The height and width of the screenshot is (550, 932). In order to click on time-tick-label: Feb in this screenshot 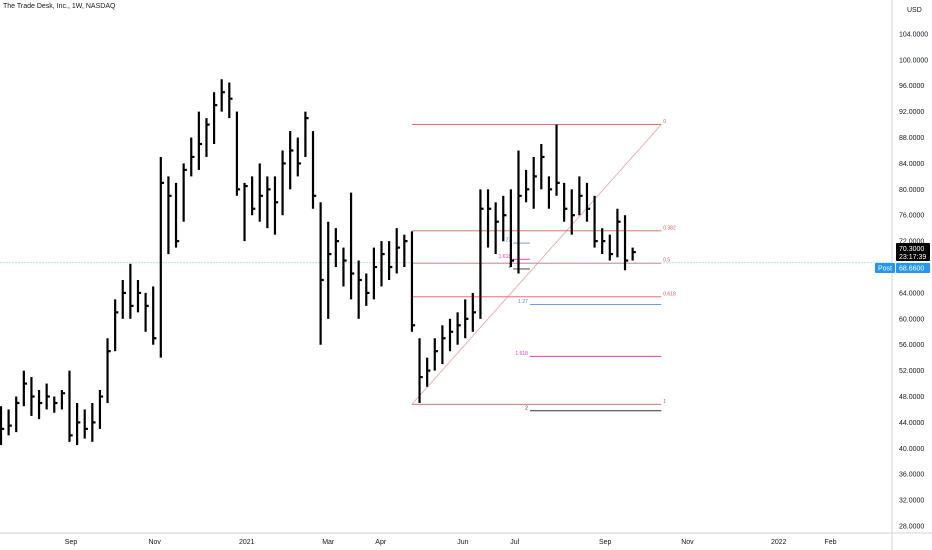, I will do `click(830, 542)`.